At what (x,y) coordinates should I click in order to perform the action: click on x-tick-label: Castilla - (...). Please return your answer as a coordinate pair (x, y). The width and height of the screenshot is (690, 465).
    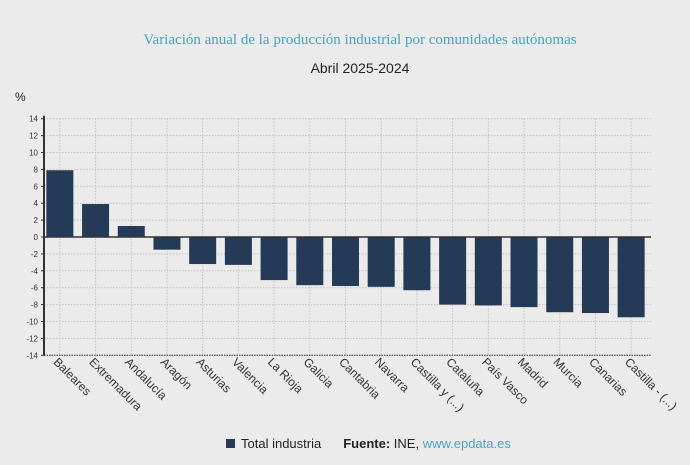
    Looking at the image, I should click on (651, 384).